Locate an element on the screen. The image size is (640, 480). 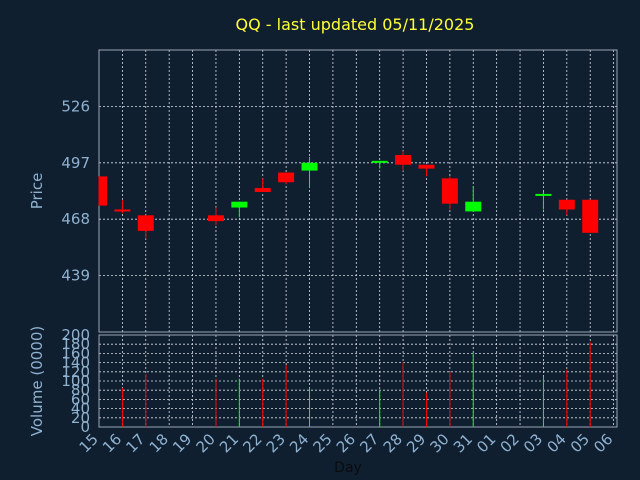
x-tick-label: 23 is located at coordinates (276, 443).